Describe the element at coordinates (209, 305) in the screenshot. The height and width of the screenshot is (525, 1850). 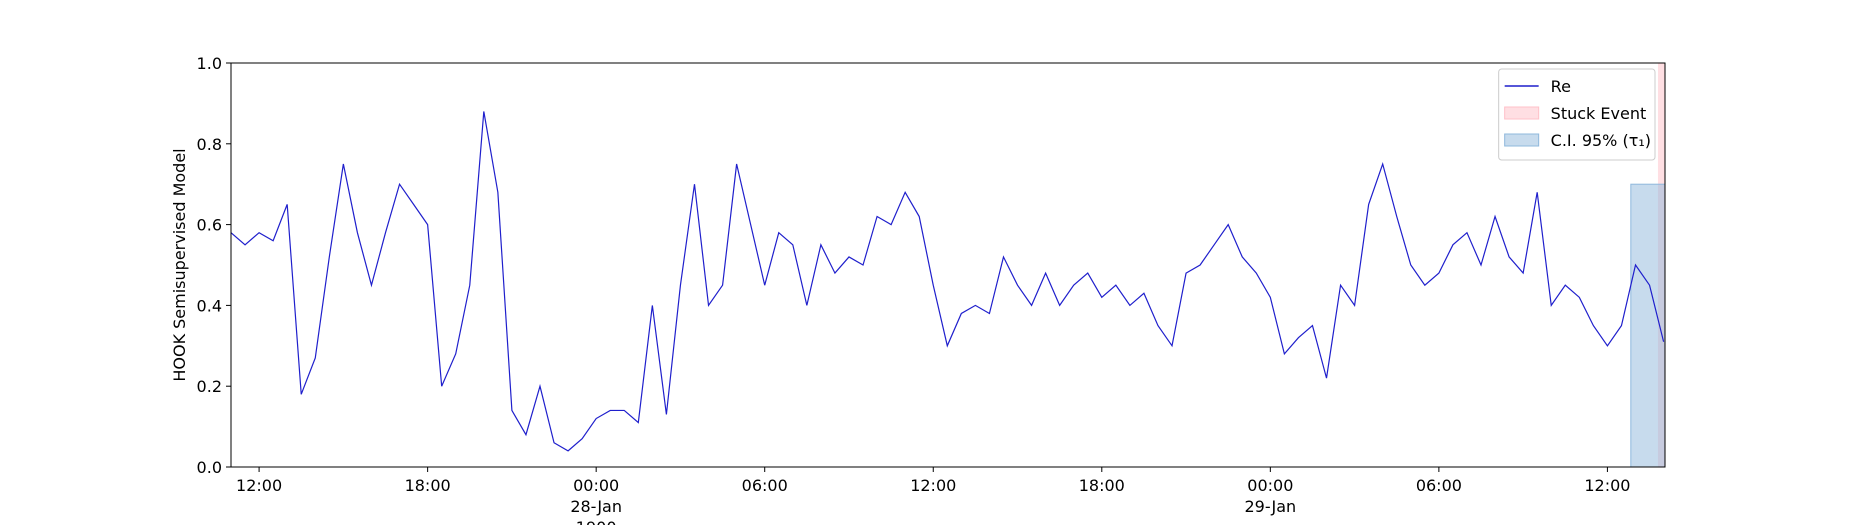
I see `y-tick-label: 0.4` at that location.